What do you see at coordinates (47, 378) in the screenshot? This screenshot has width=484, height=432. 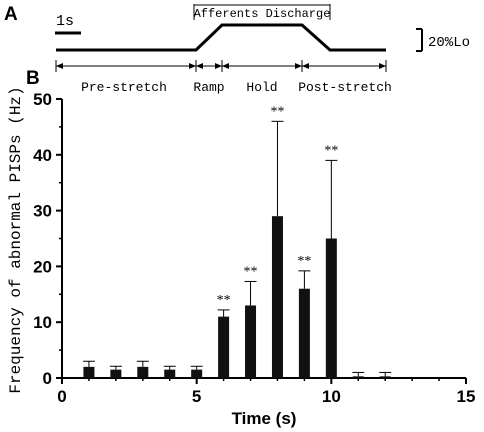 I see `y-tick-label-0: 0` at bounding box center [47, 378].